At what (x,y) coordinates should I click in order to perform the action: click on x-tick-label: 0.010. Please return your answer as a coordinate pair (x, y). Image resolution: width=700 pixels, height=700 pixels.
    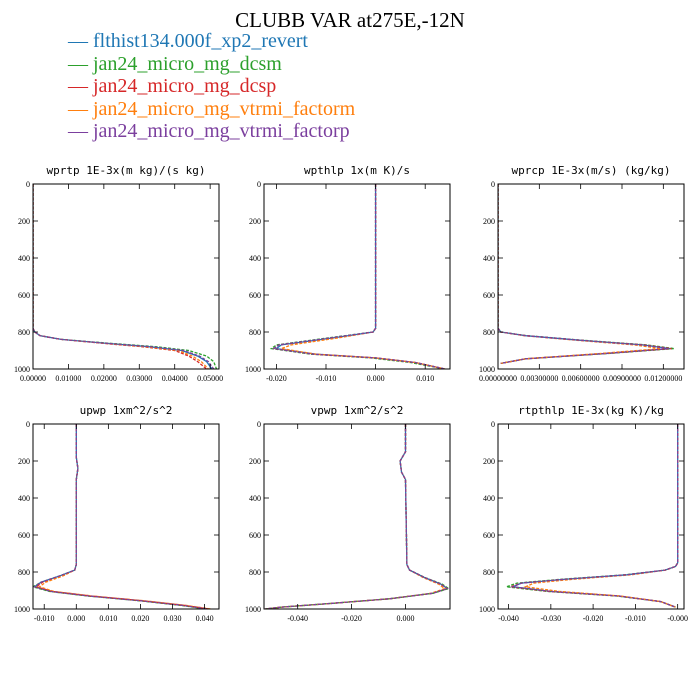
    Looking at the image, I should click on (425, 378).